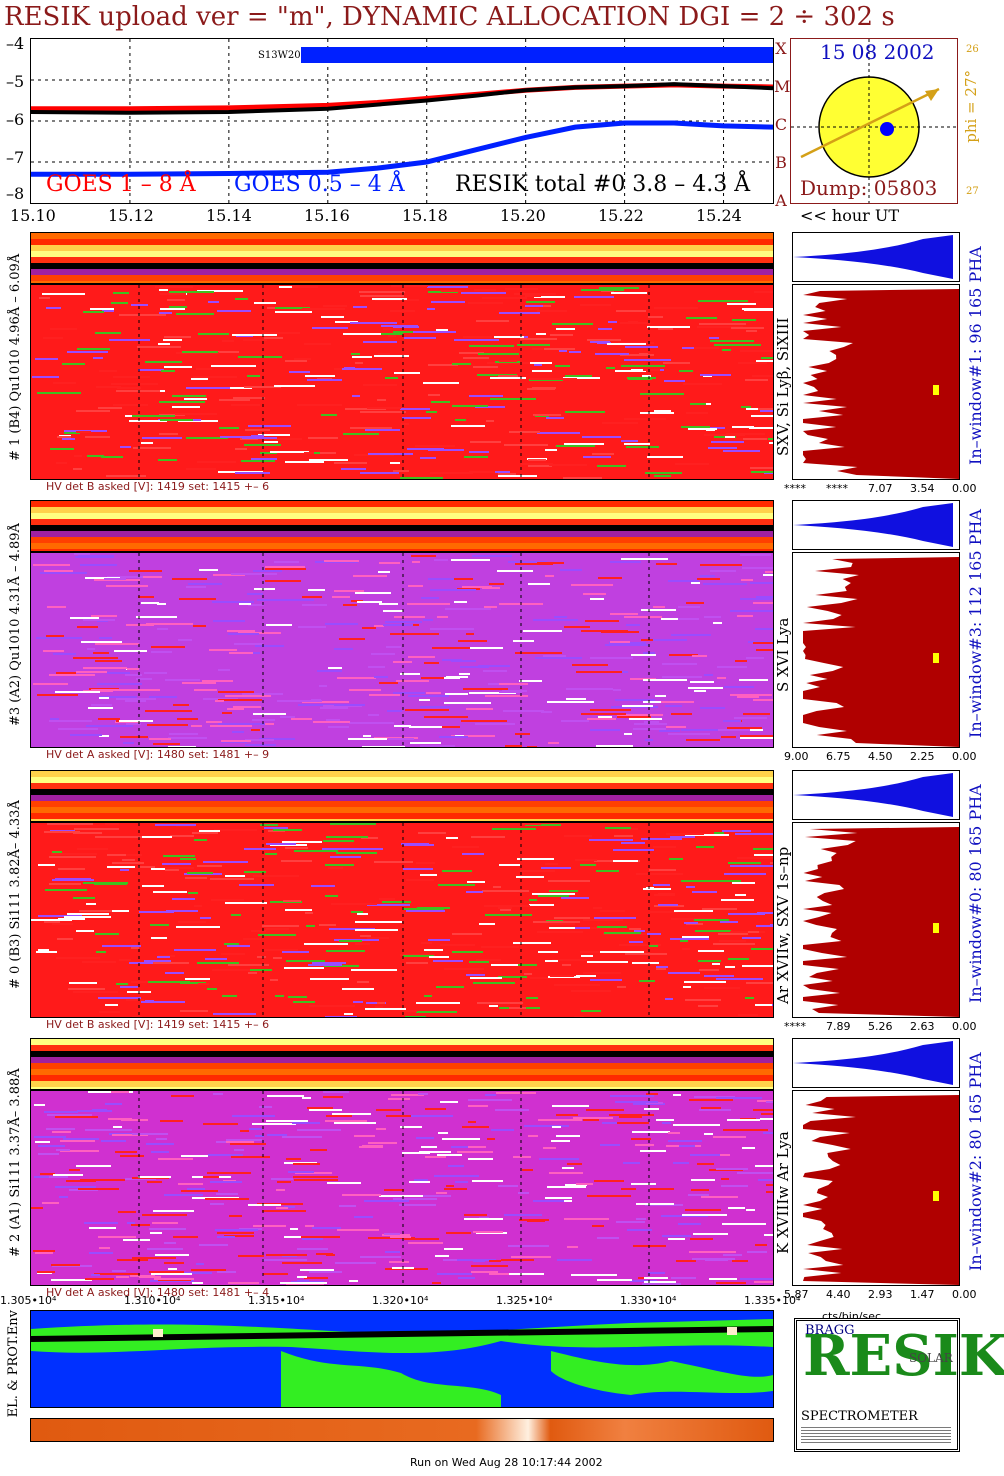 The image size is (1004, 1476). Describe the element at coordinates (781, 48) in the screenshot. I see `class-label: X` at that location.